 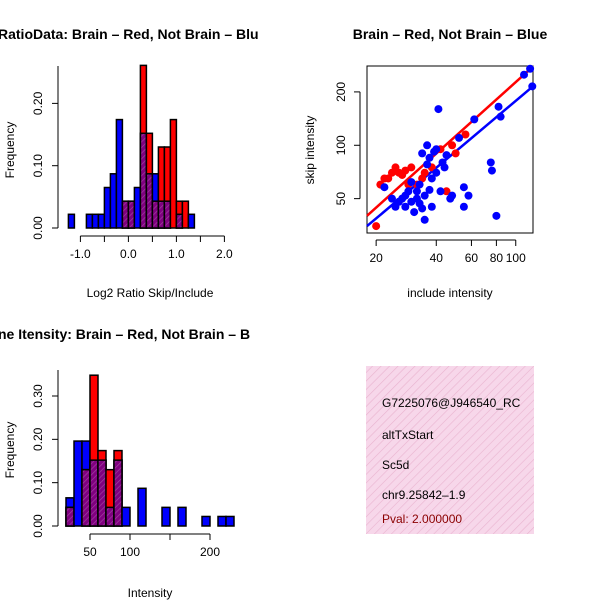 I want to click on intensity-y-tick-label: 0.30, so click(x=38, y=396).